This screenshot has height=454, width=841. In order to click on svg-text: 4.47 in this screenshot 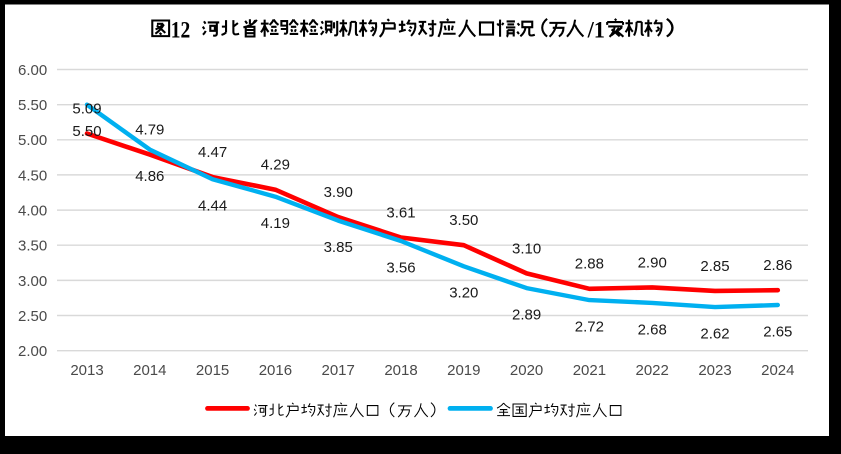, I will do `click(212, 152)`.